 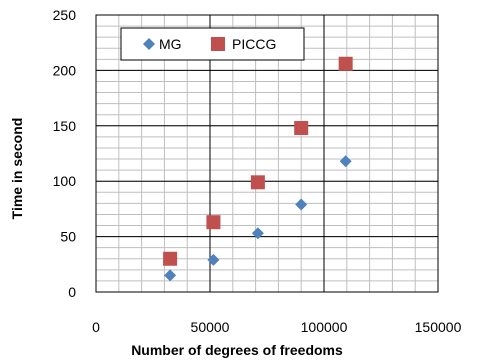 I want to click on x-axis-title: Number of degrees of freedoms, so click(x=237, y=350).